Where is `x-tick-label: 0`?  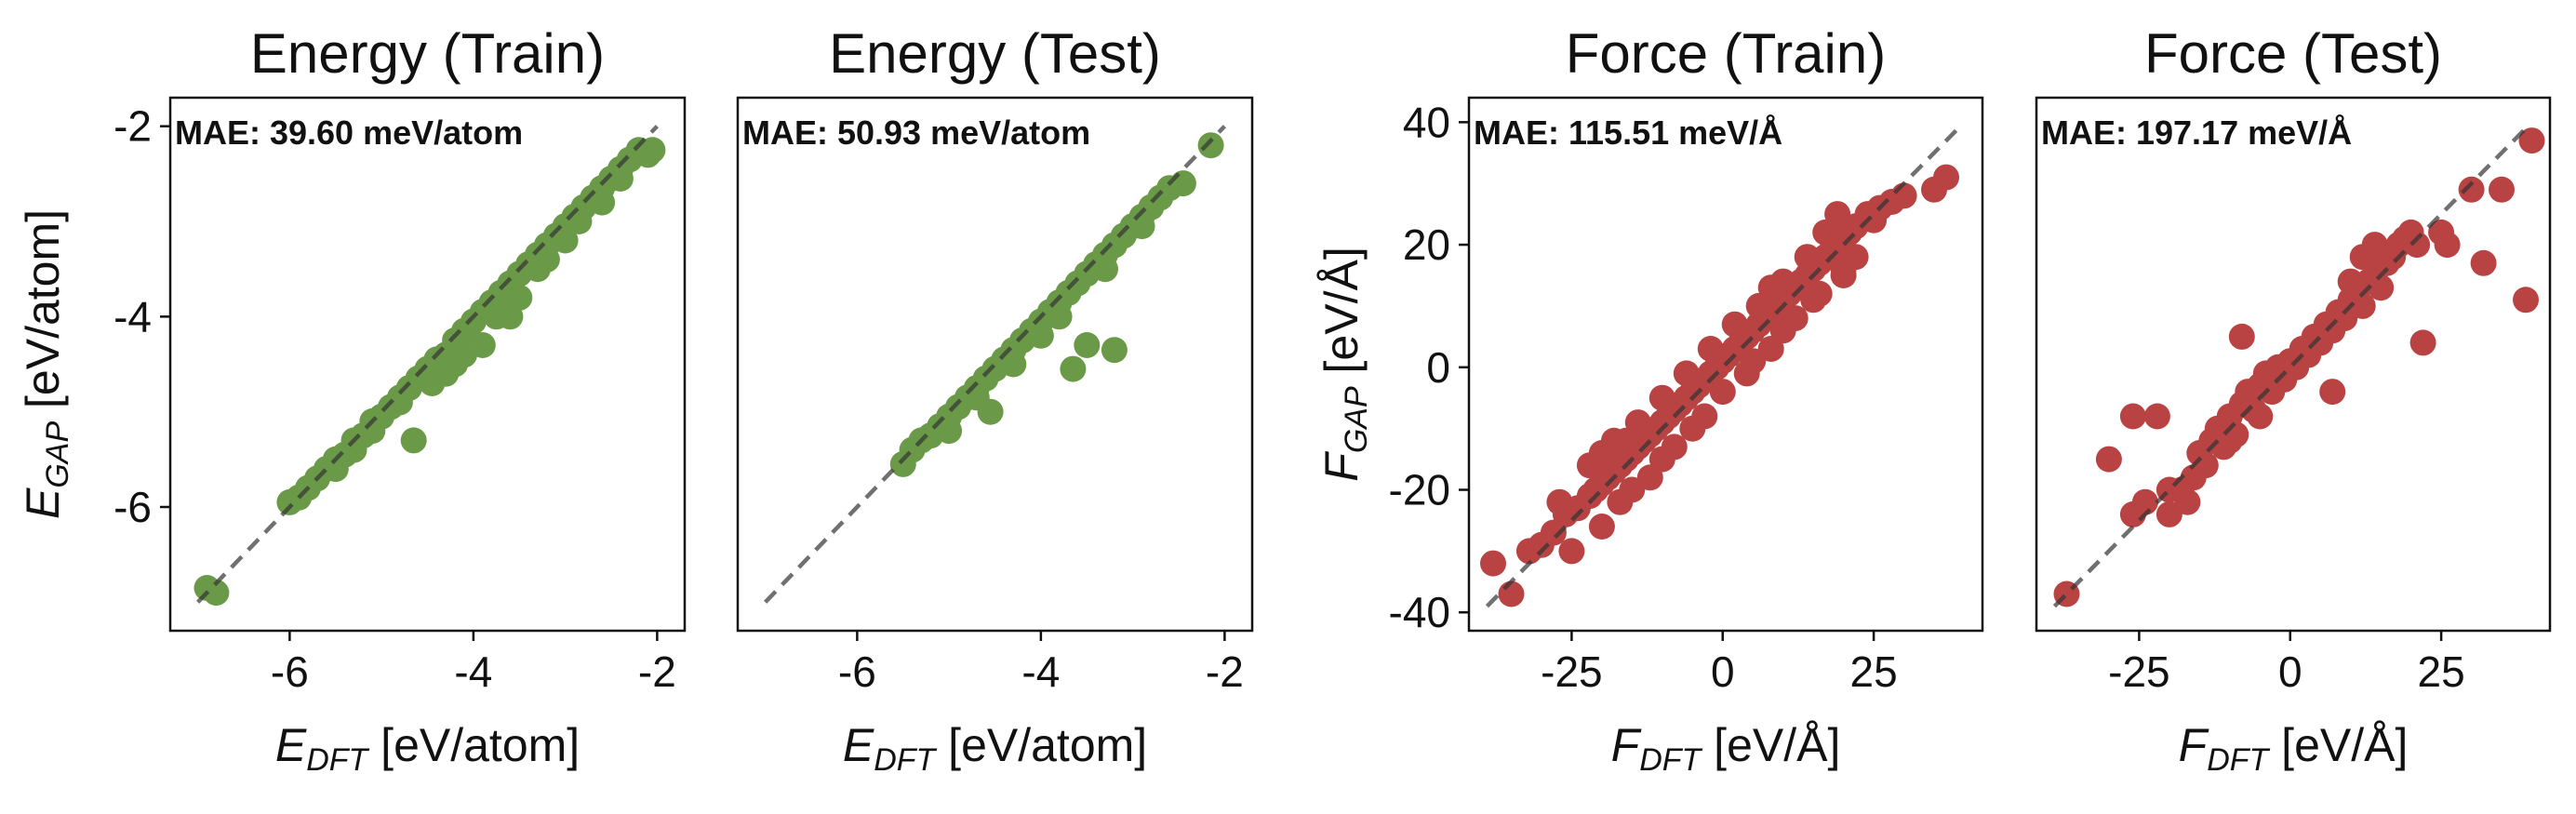
x-tick-label: 0 is located at coordinates (1723, 671).